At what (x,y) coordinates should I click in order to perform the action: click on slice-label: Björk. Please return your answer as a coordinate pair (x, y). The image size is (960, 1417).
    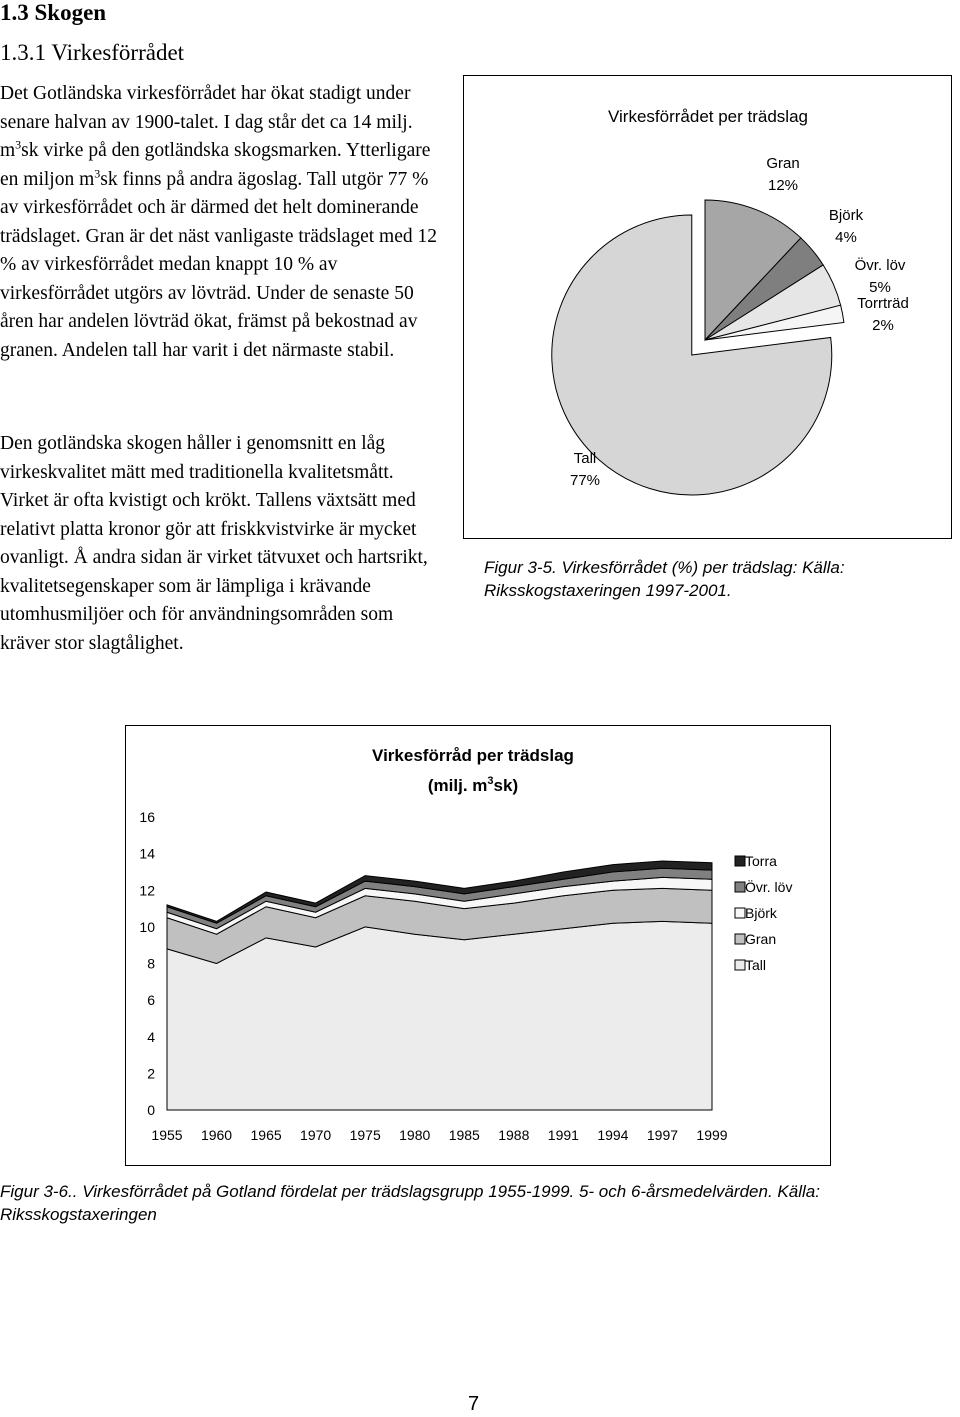
    Looking at the image, I should click on (846, 215).